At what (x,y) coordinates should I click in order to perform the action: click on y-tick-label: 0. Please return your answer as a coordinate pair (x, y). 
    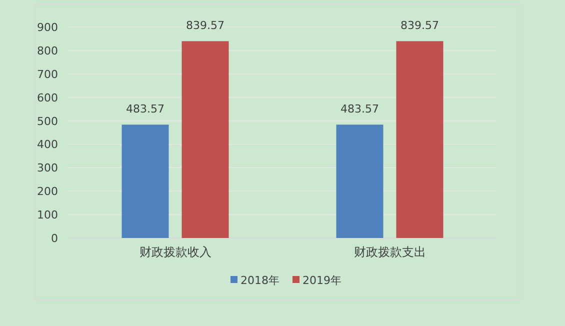
    Looking at the image, I should click on (54, 238).